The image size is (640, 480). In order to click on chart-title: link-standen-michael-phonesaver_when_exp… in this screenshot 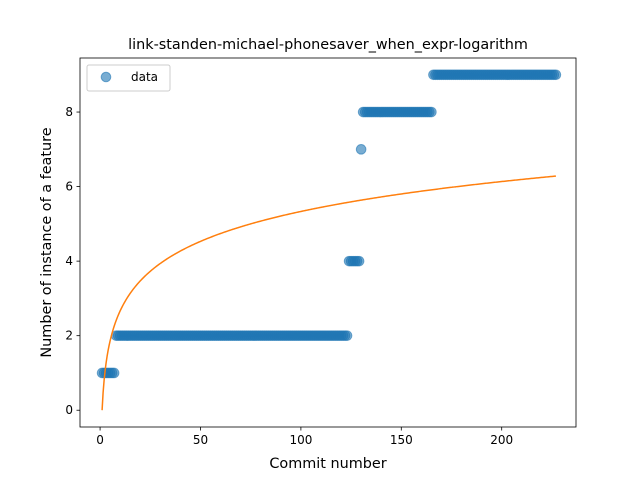, I will do `click(328, 45)`.